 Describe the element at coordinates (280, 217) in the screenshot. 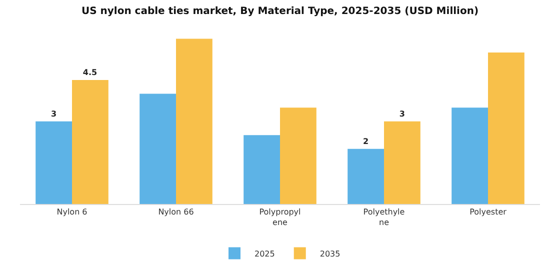

I see `x-tick-label: Polypropyl ene` at that location.